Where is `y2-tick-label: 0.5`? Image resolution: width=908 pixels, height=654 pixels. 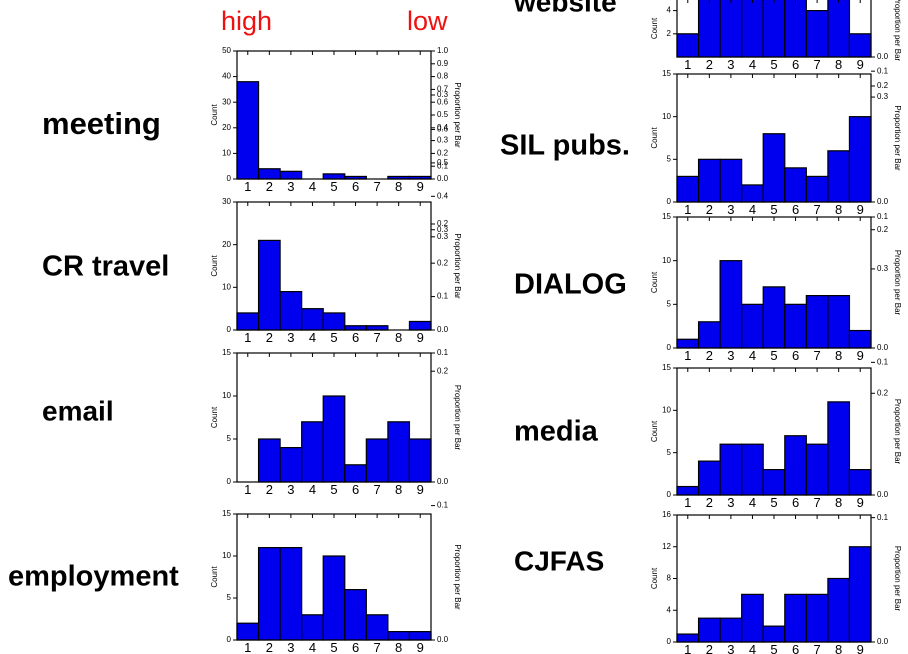 y2-tick-label: 0.5 is located at coordinates (443, 162).